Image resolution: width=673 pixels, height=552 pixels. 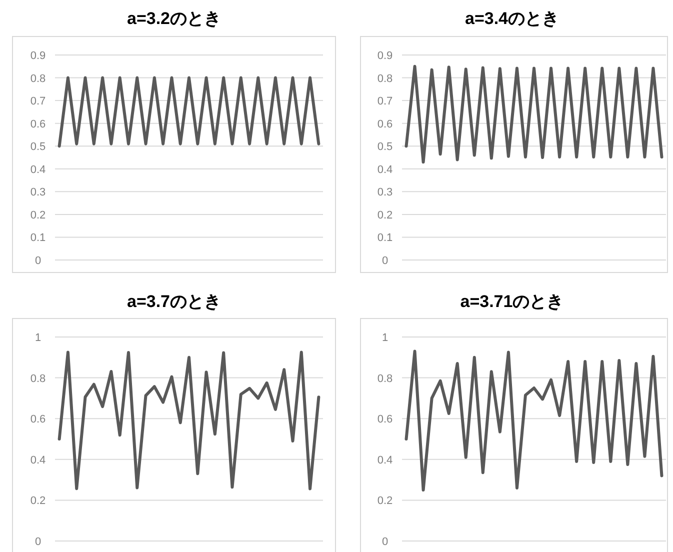 What do you see at coordinates (512, 18) in the screenshot?
I see `chart-title: a=3.4のとき` at bounding box center [512, 18].